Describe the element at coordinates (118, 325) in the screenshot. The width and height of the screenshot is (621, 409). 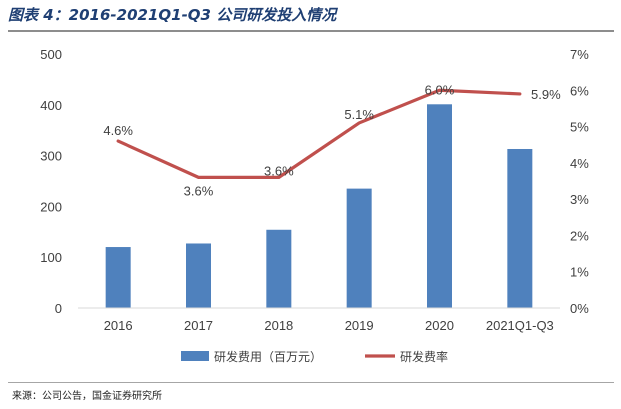
I see `x-axis-tick-label: 2016` at that location.